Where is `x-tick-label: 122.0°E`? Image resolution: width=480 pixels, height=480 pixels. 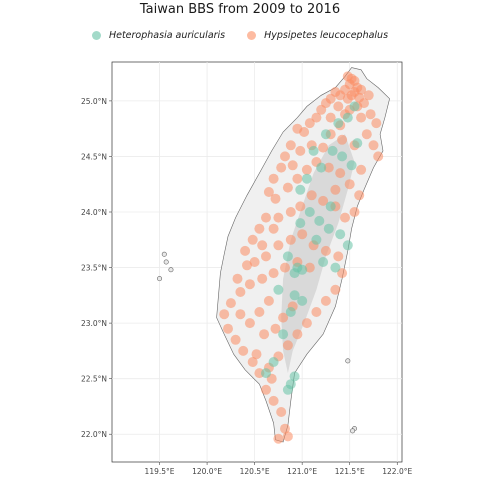
x-tick-label: 122.0°E is located at coordinates (397, 471).